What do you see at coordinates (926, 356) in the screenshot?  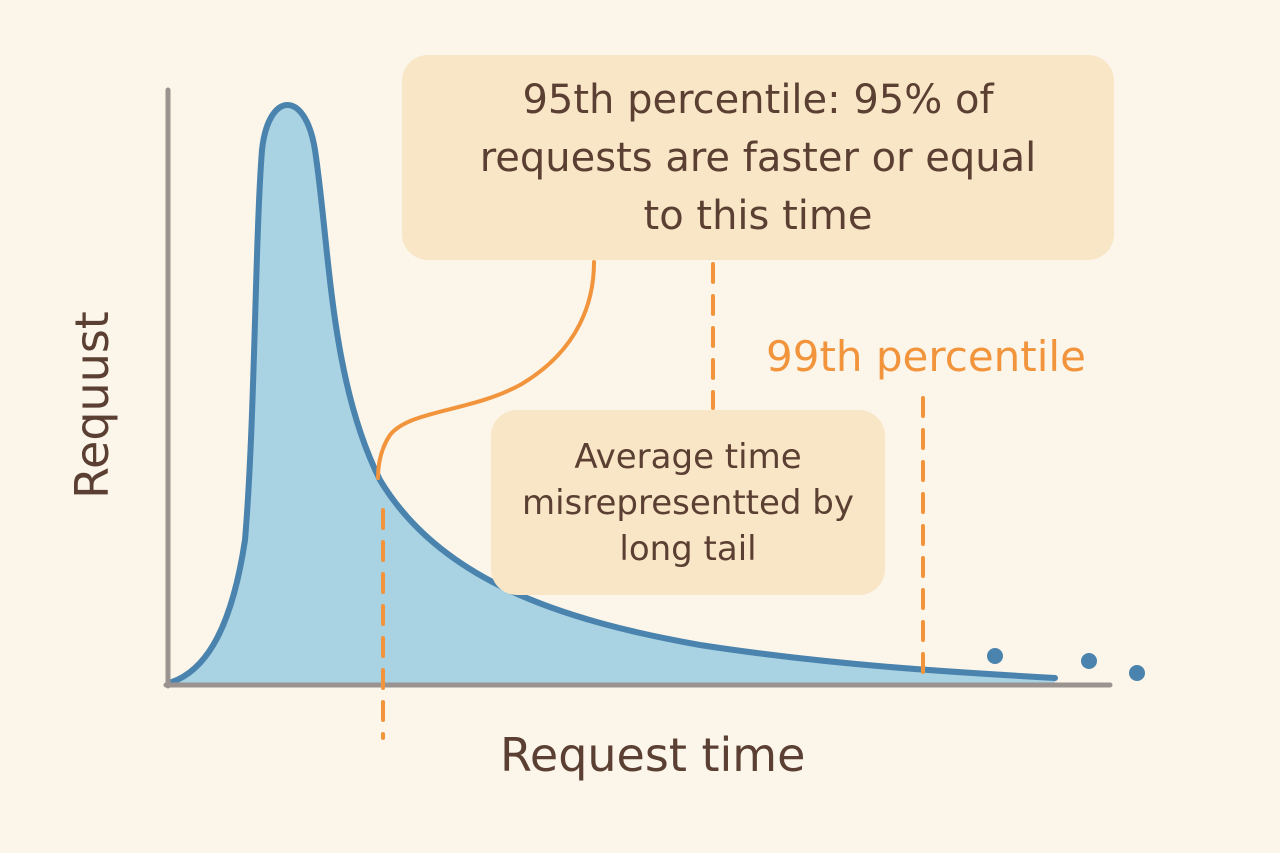 I see `percentile-99-label: 99th percentile` at bounding box center [926, 356].